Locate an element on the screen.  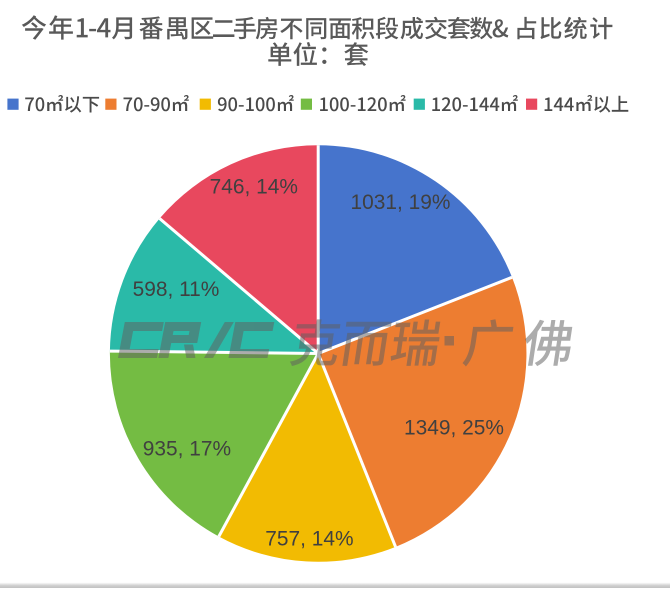
svg-text: 746, 14% is located at coordinates (254, 187).